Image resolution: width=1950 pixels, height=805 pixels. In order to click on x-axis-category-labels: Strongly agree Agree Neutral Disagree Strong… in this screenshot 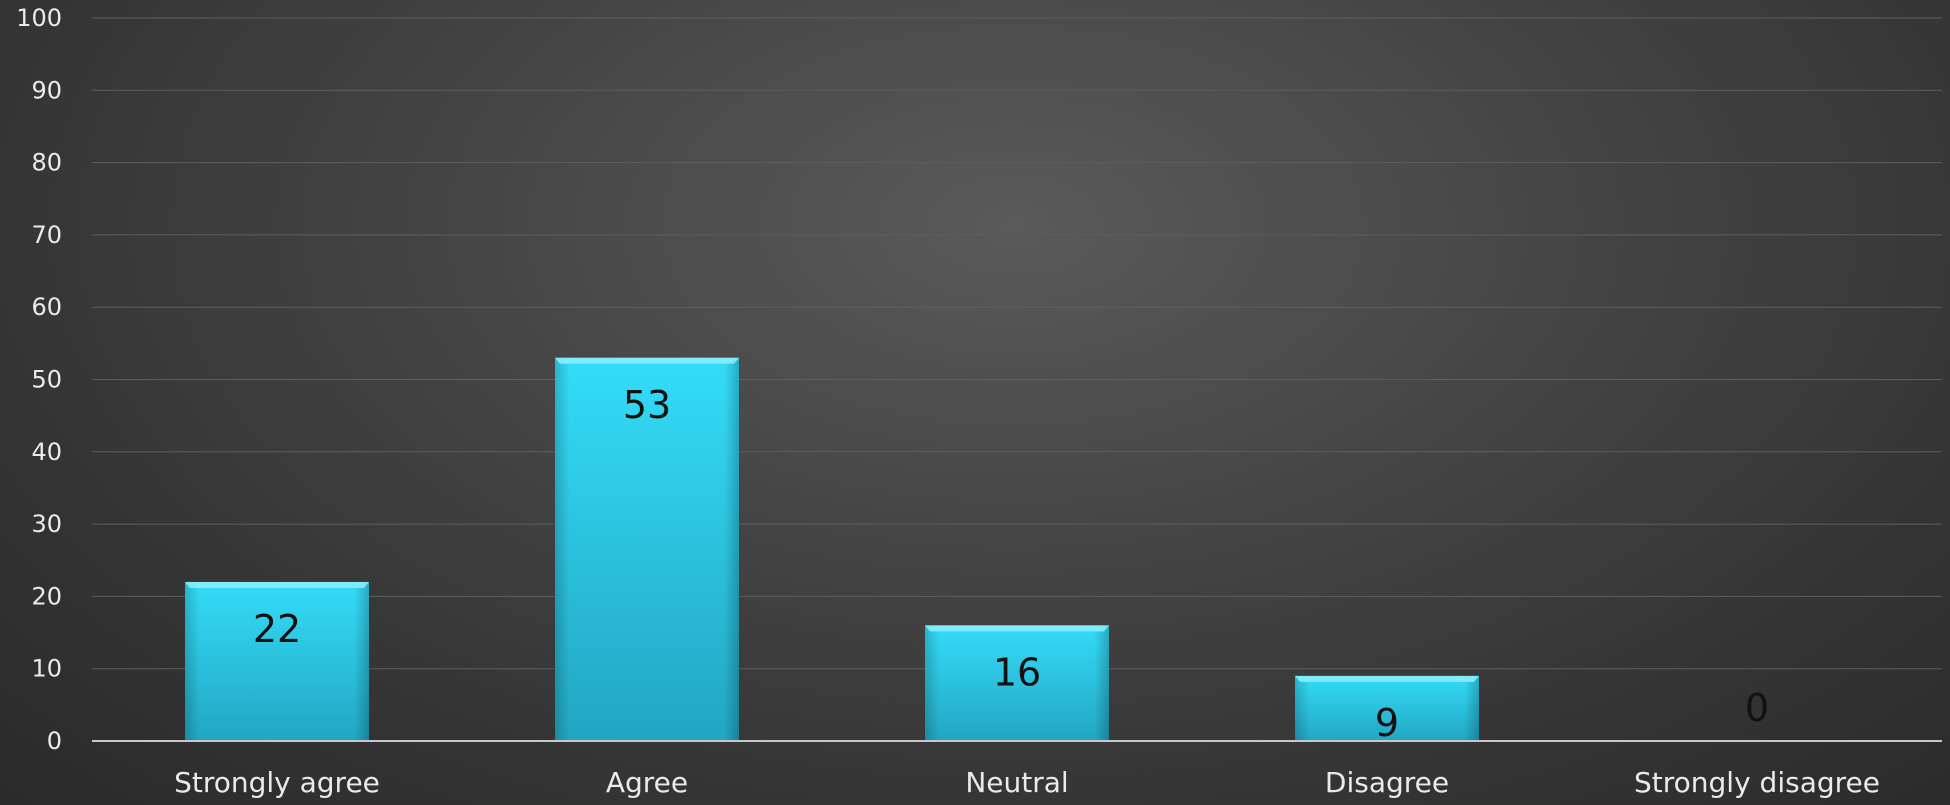, I will do `click(1027, 782)`.